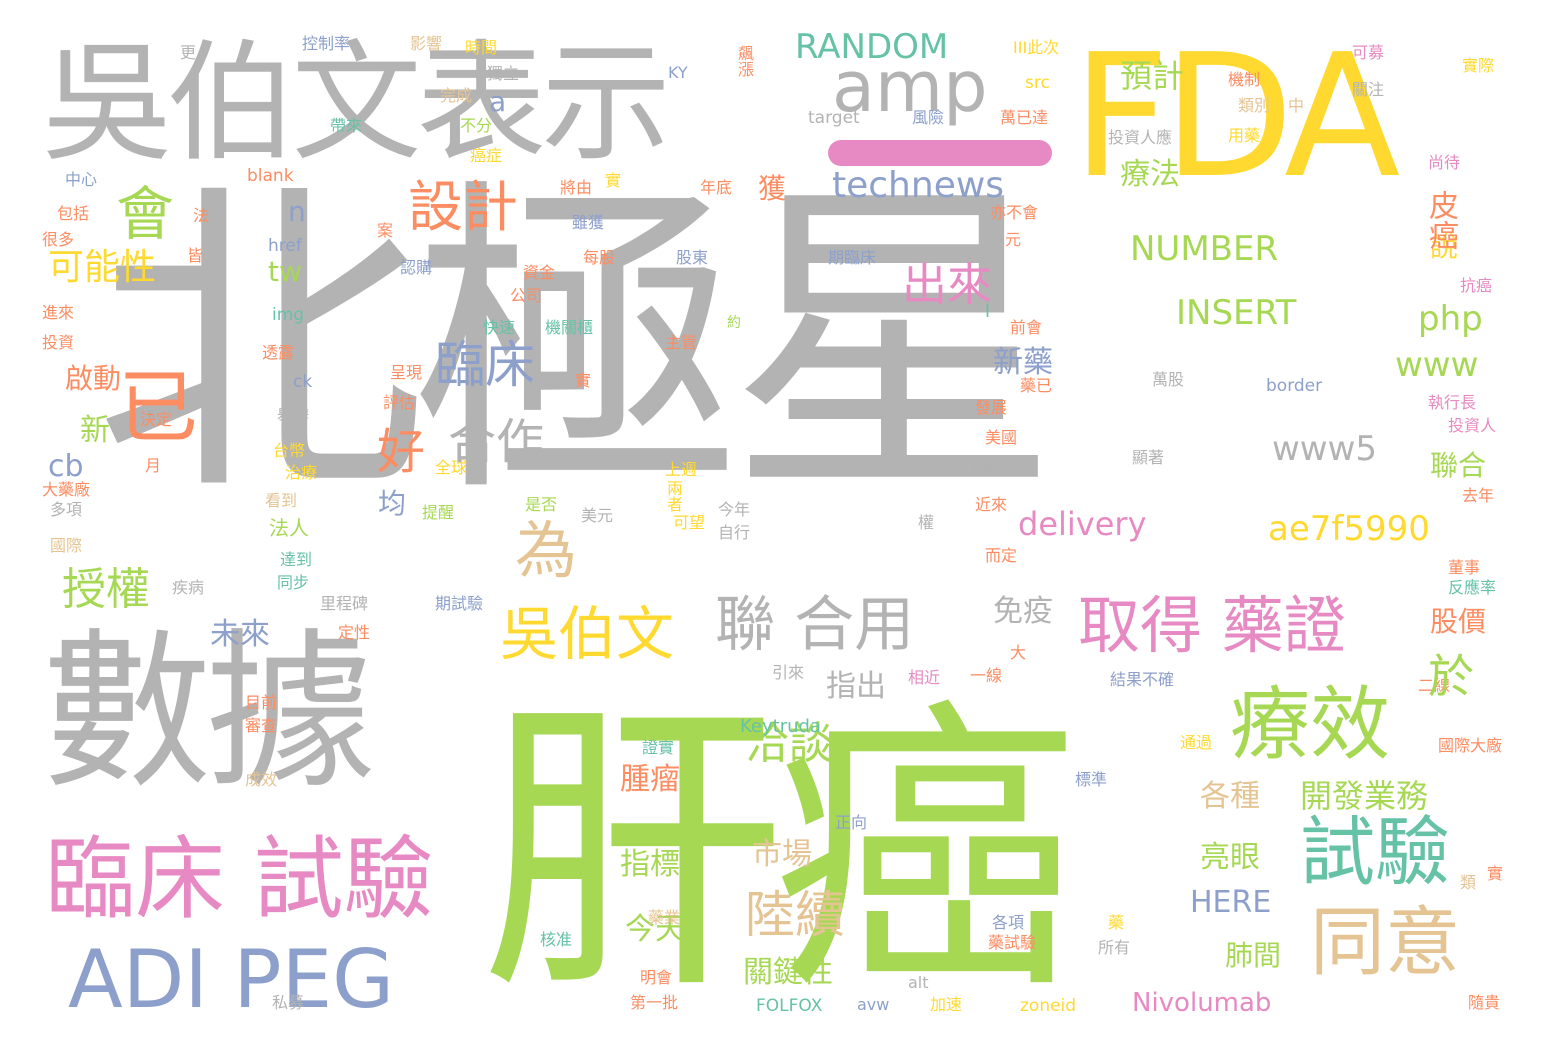 This screenshot has height=1052, width=1548. Describe the element at coordinates (1325, 449) in the screenshot. I see `cloud-word: www5` at that location.